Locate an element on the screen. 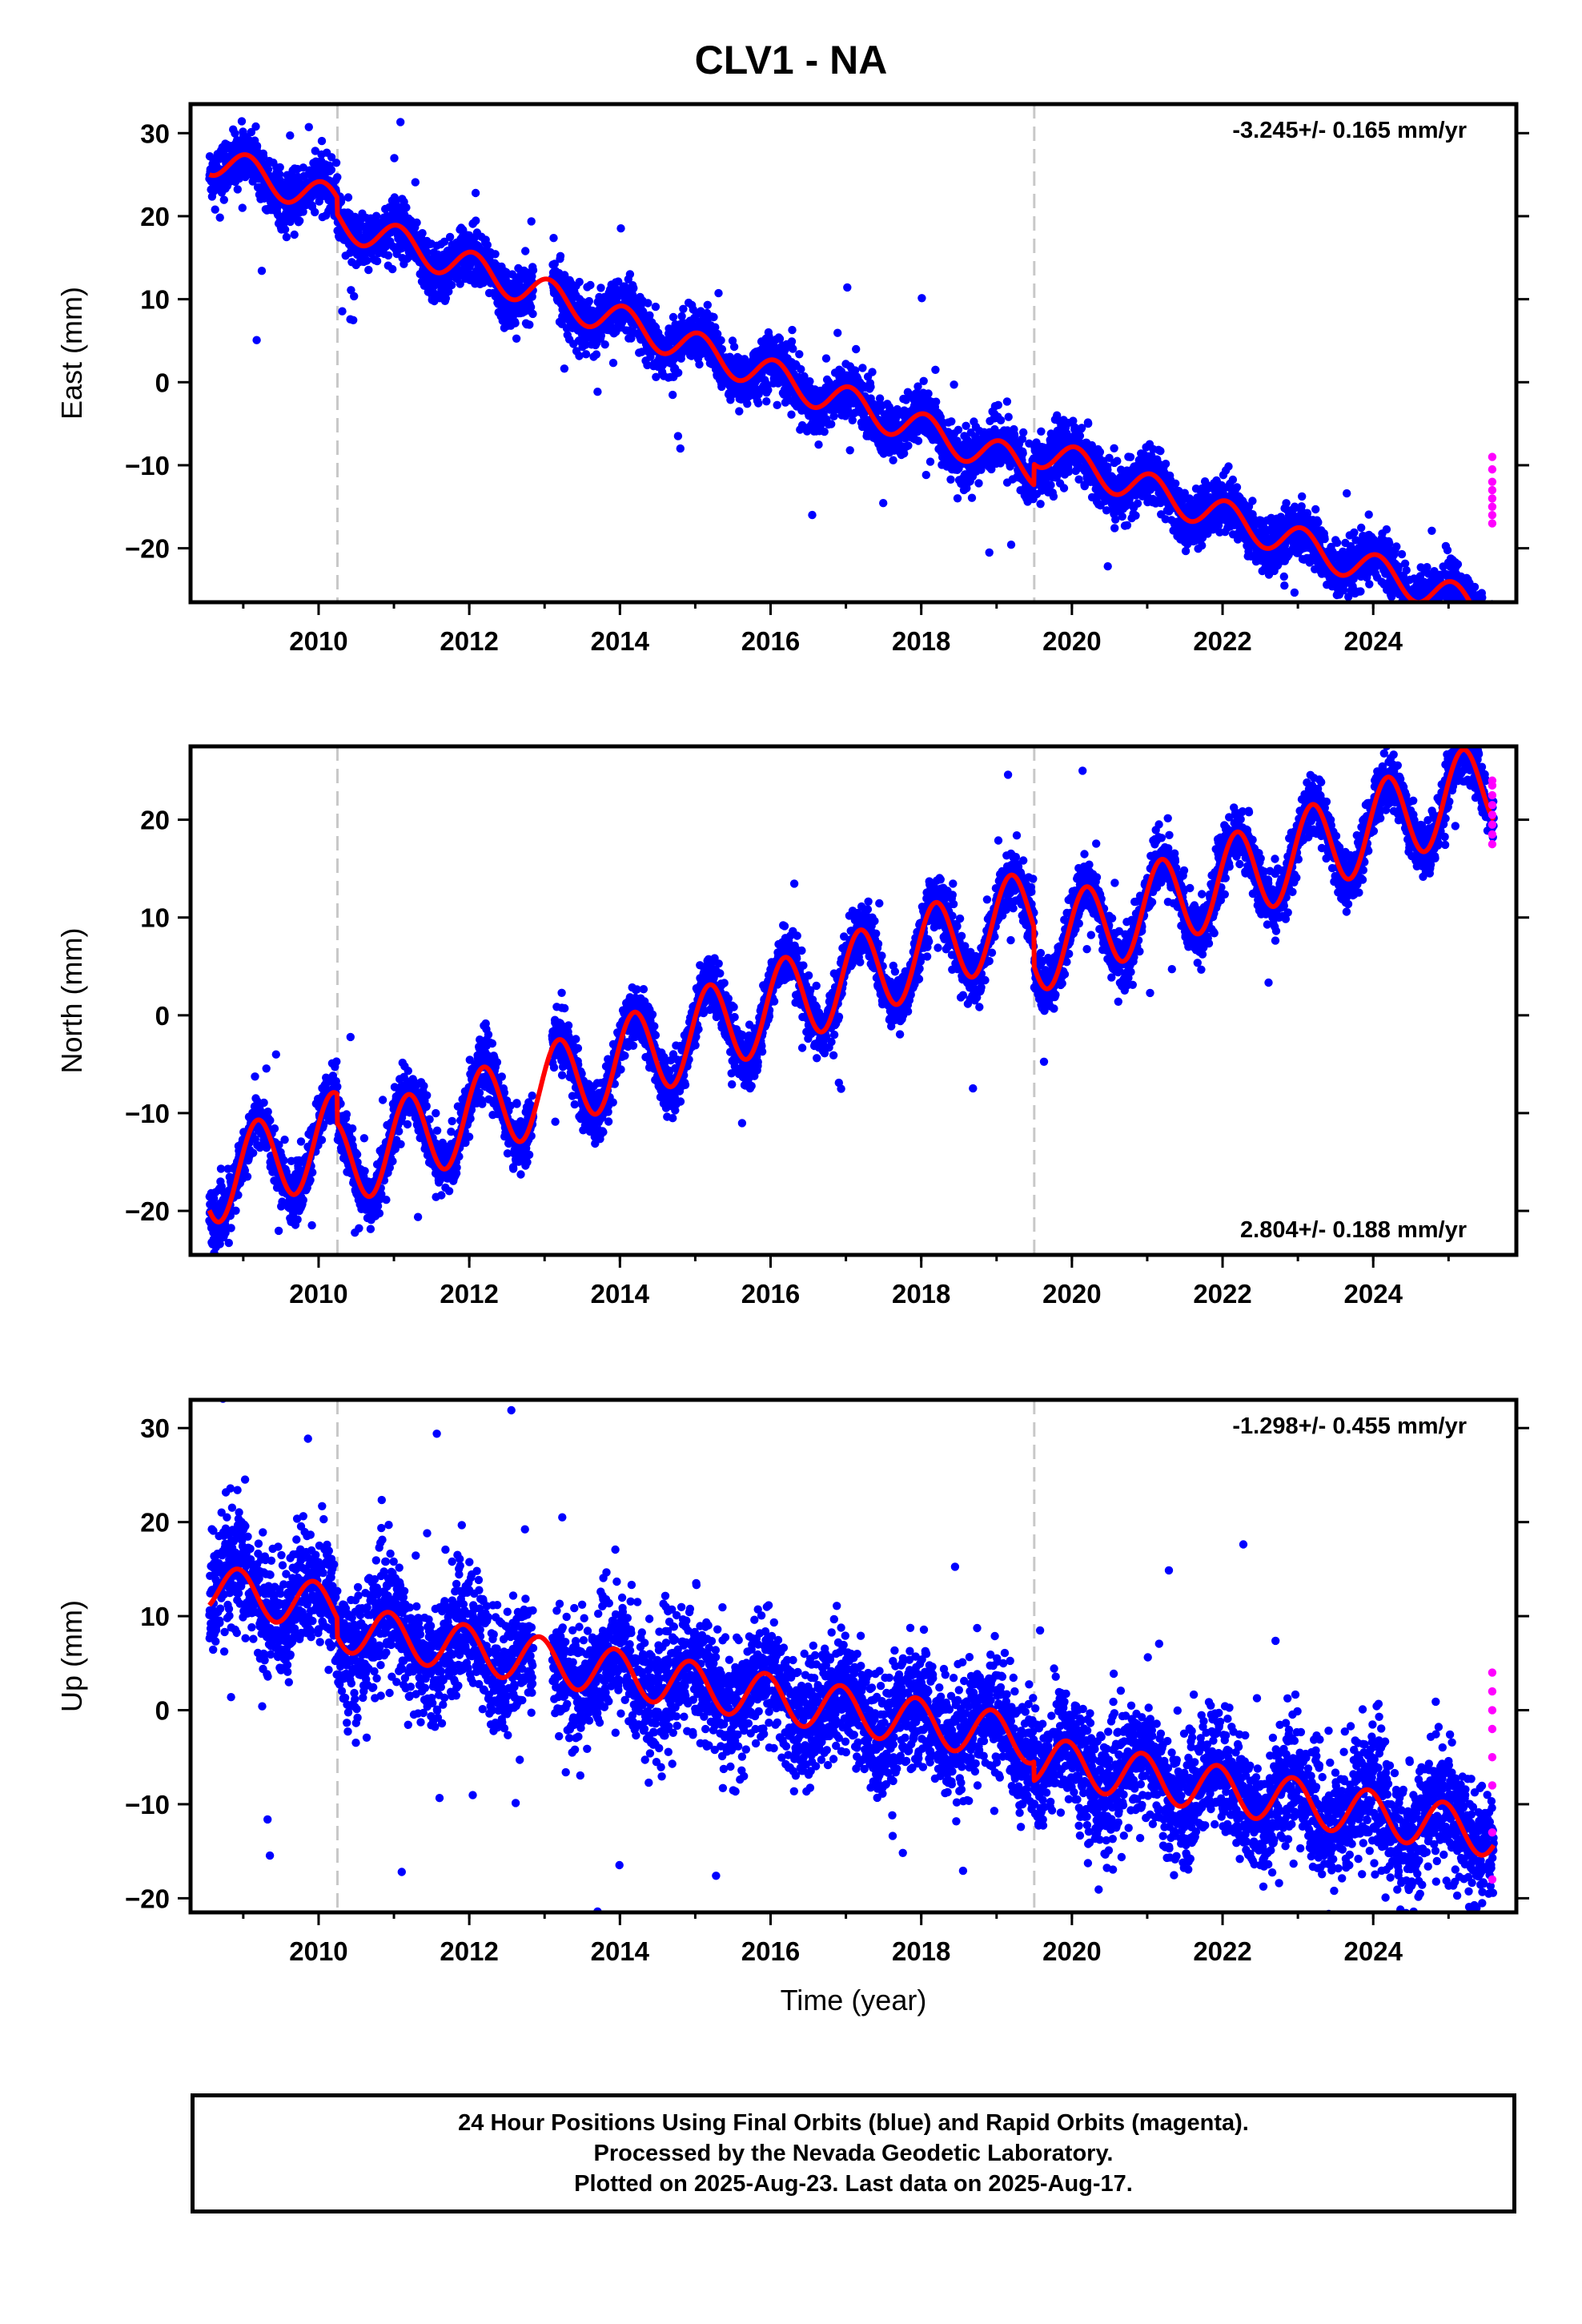 The width and height of the screenshot is (1582, 2324). chart-title: CLV1 - NA is located at coordinates (791, 60).